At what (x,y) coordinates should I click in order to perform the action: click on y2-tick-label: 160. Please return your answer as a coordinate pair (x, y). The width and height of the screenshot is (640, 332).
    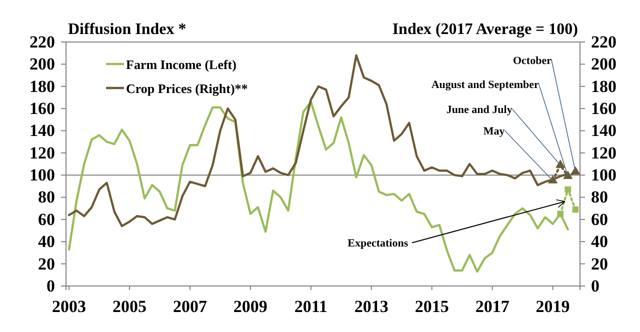
    Looking at the image, I should click on (603, 108).